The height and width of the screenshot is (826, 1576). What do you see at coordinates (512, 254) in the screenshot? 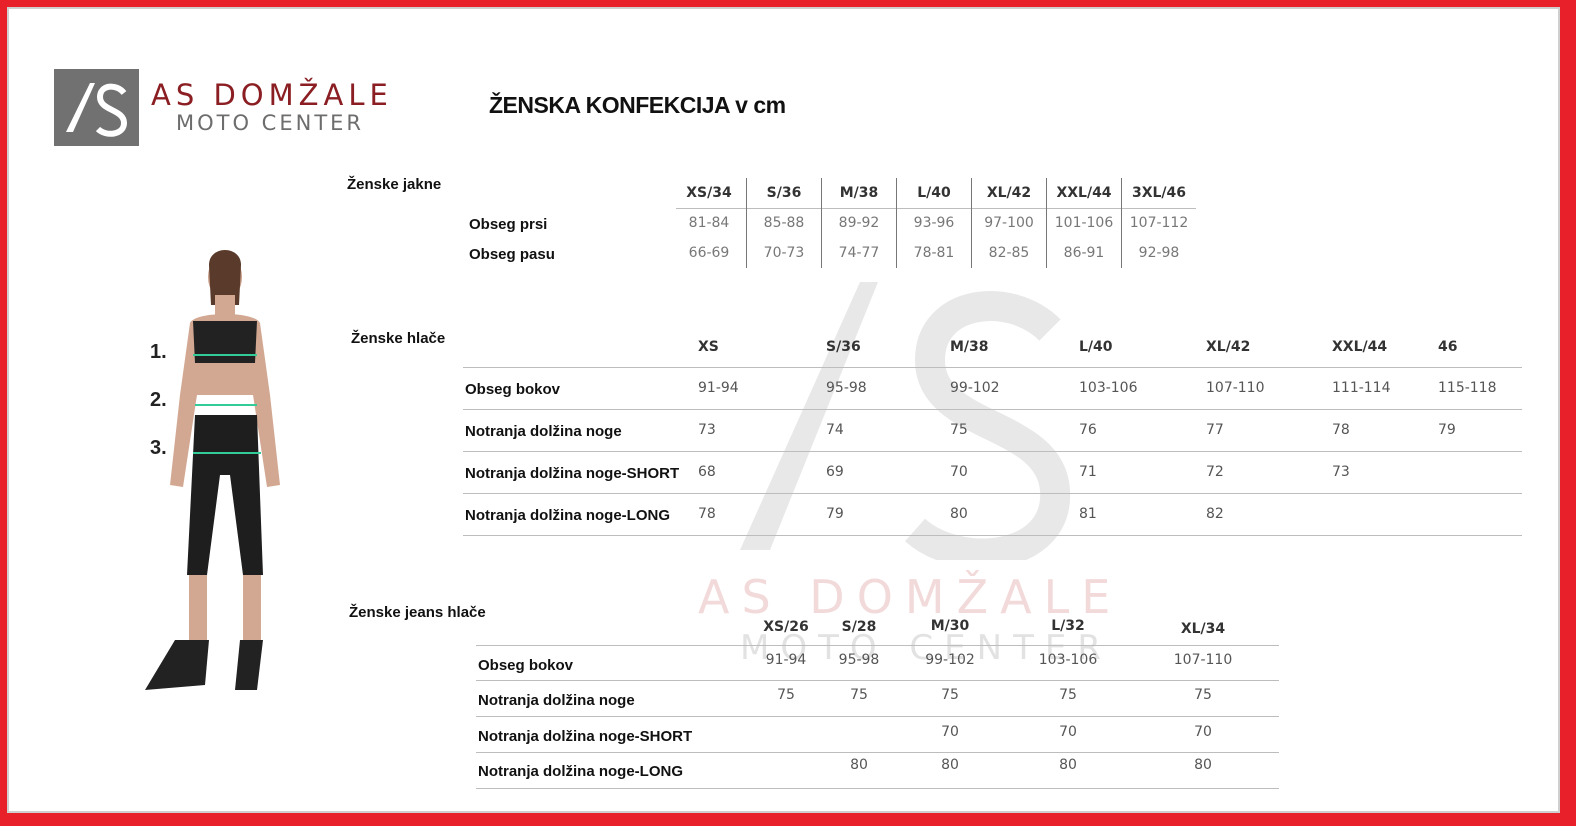
I see `row-label: Obseg pasu` at bounding box center [512, 254].